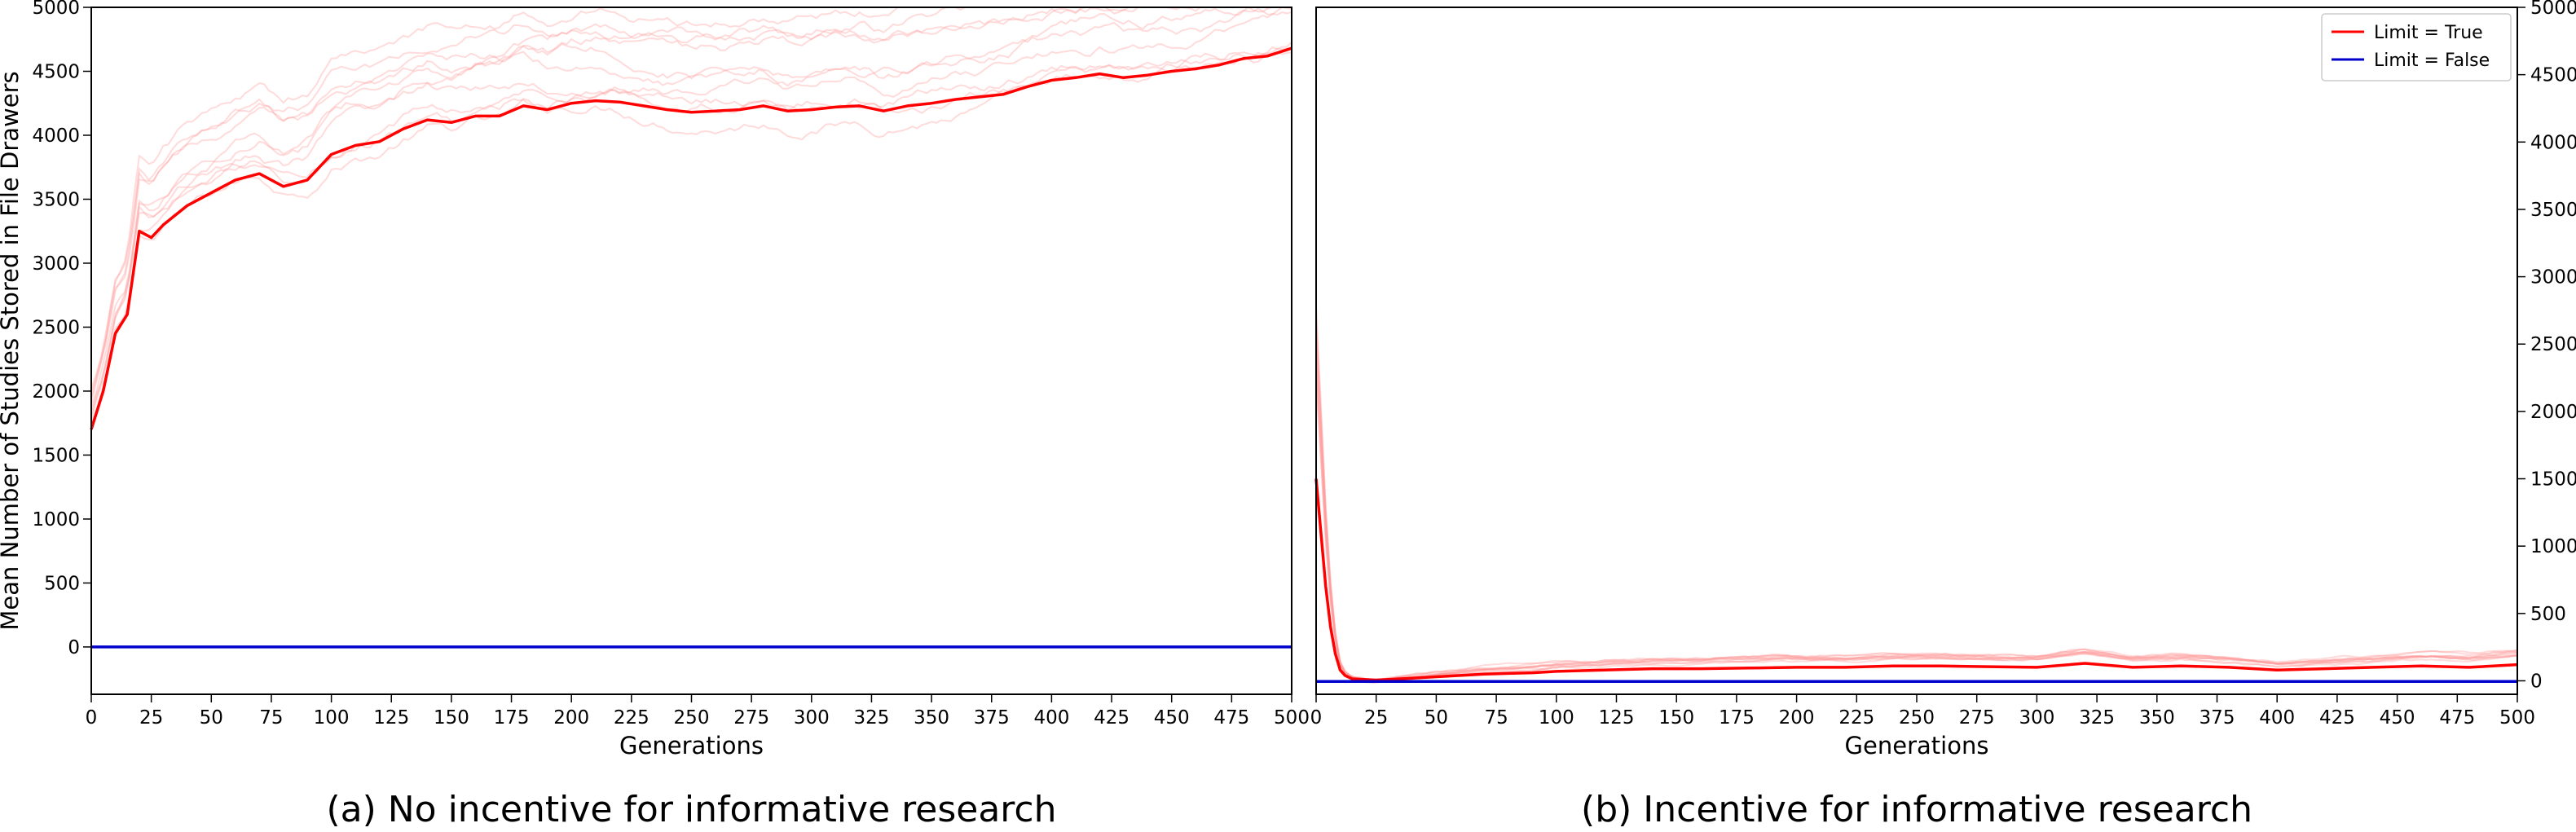 This screenshot has height=832, width=2576. I want to click on legend-label-limit-true: Limit = True, so click(2428, 33).